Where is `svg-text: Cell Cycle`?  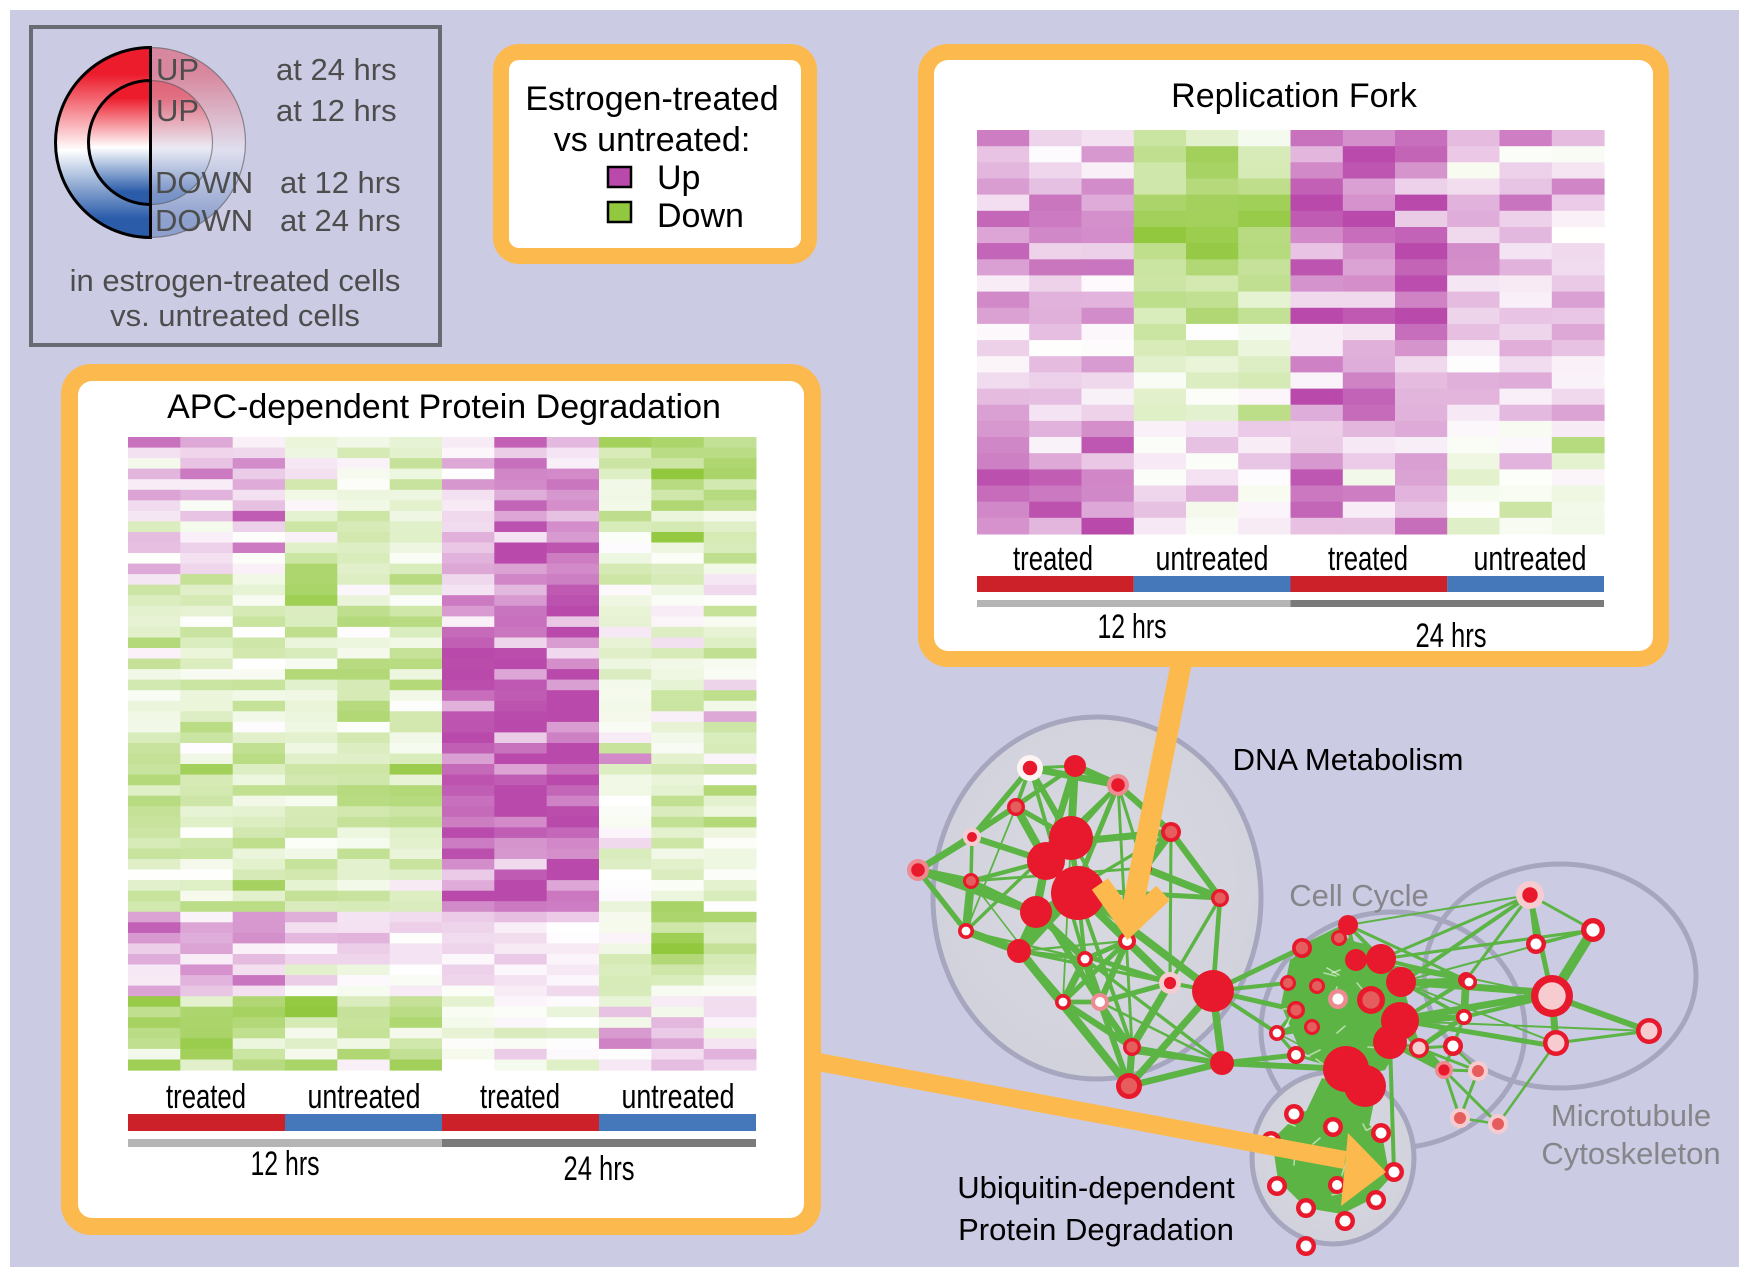 svg-text: Cell Cycle is located at coordinates (1359, 895).